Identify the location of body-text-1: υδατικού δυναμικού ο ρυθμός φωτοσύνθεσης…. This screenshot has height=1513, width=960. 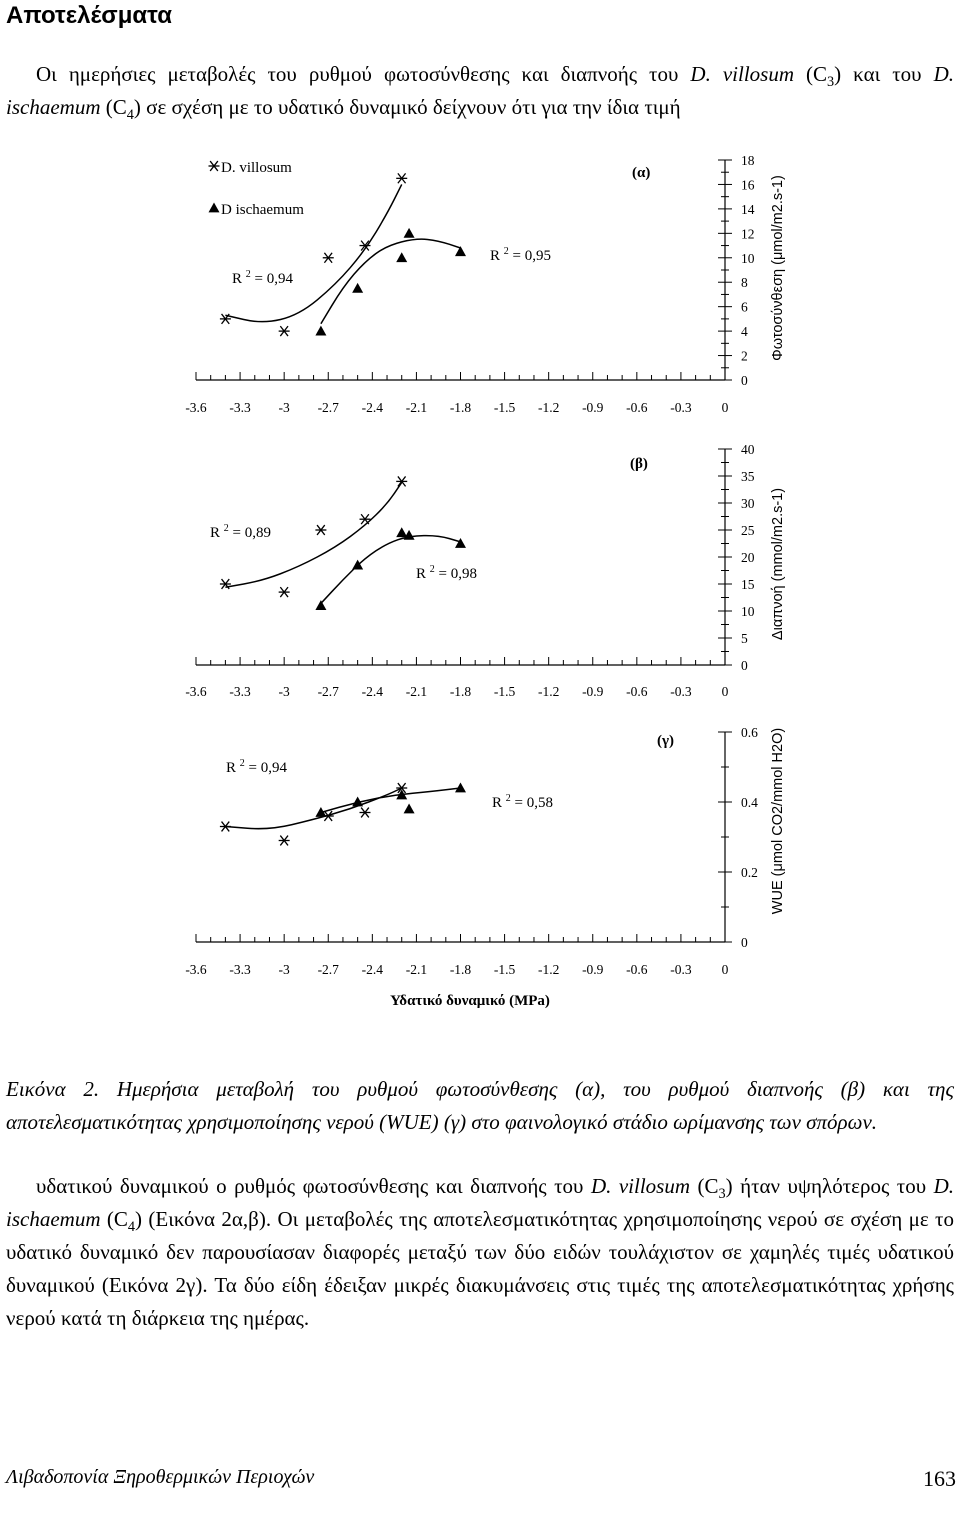
(313, 1186).